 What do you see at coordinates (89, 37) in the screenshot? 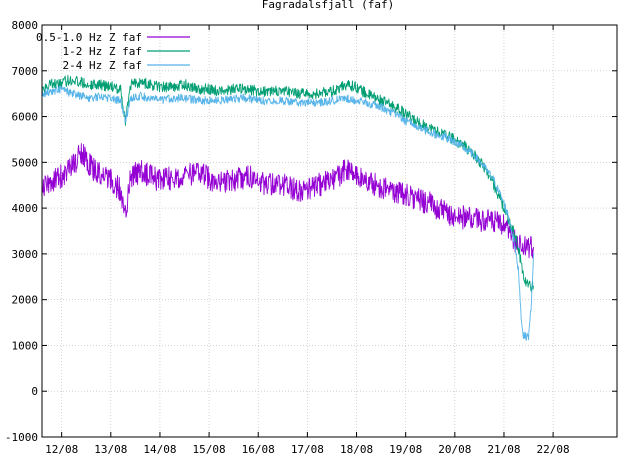
I see `legend-label: 0.5-1.0 Hz Z faf` at bounding box center [89, 37].